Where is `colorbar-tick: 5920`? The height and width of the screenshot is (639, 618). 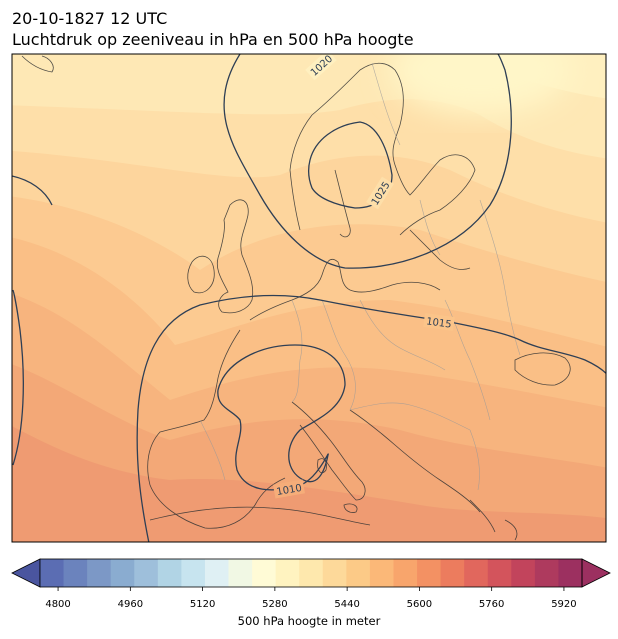
colorbar-tick: 5920 is located at coordinates (564, 604).